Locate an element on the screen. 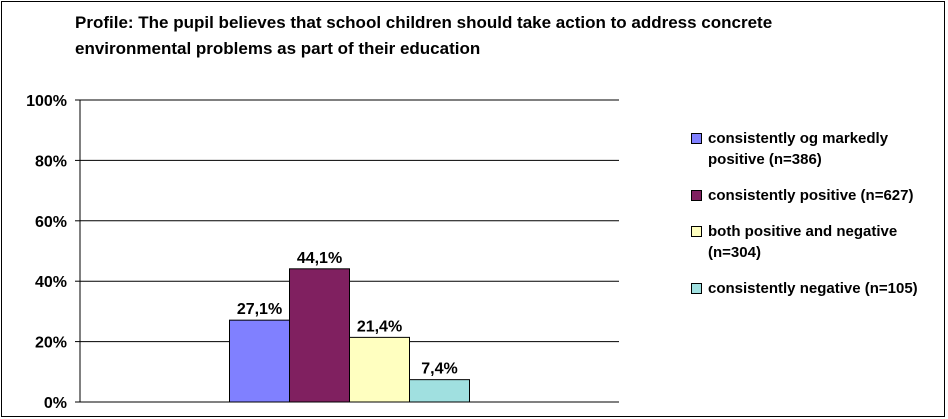 This screenshot has width=948, height=419. data-label: 21,4% is located at coordinates (379, 326).